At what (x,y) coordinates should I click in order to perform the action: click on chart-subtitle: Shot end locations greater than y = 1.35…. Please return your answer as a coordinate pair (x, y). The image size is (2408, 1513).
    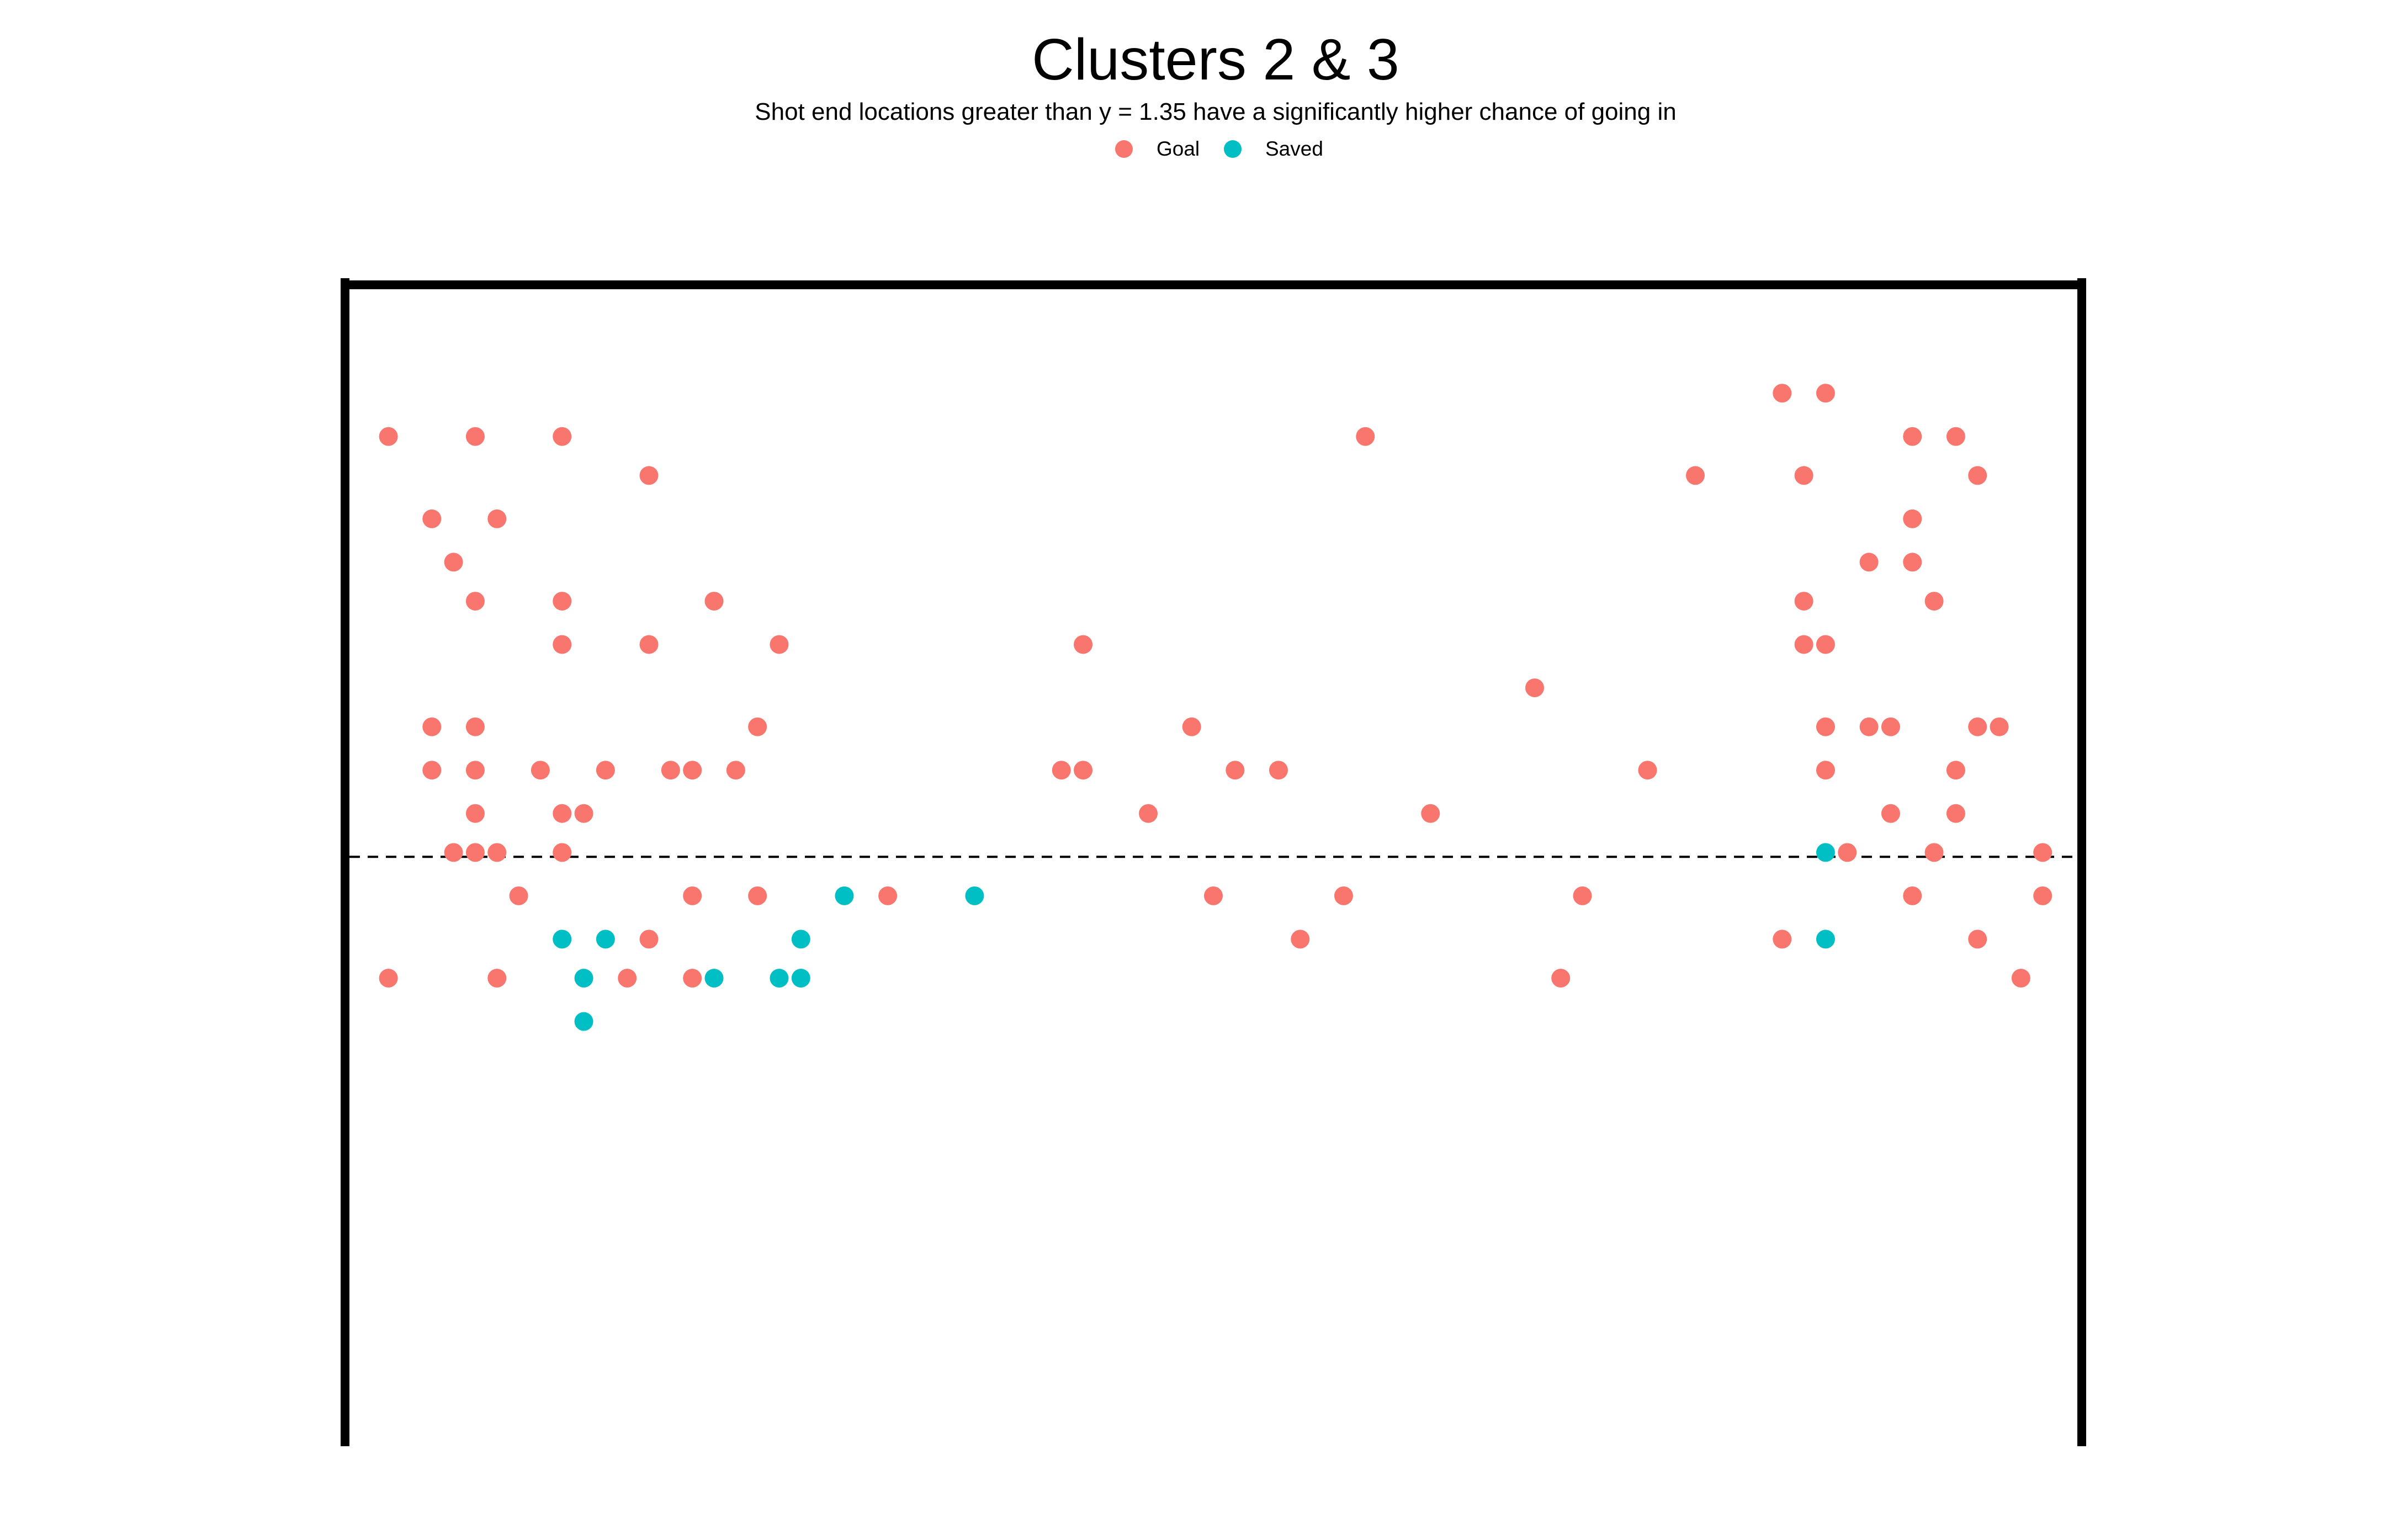
    Looking at the image, I should click on (1215, 112).